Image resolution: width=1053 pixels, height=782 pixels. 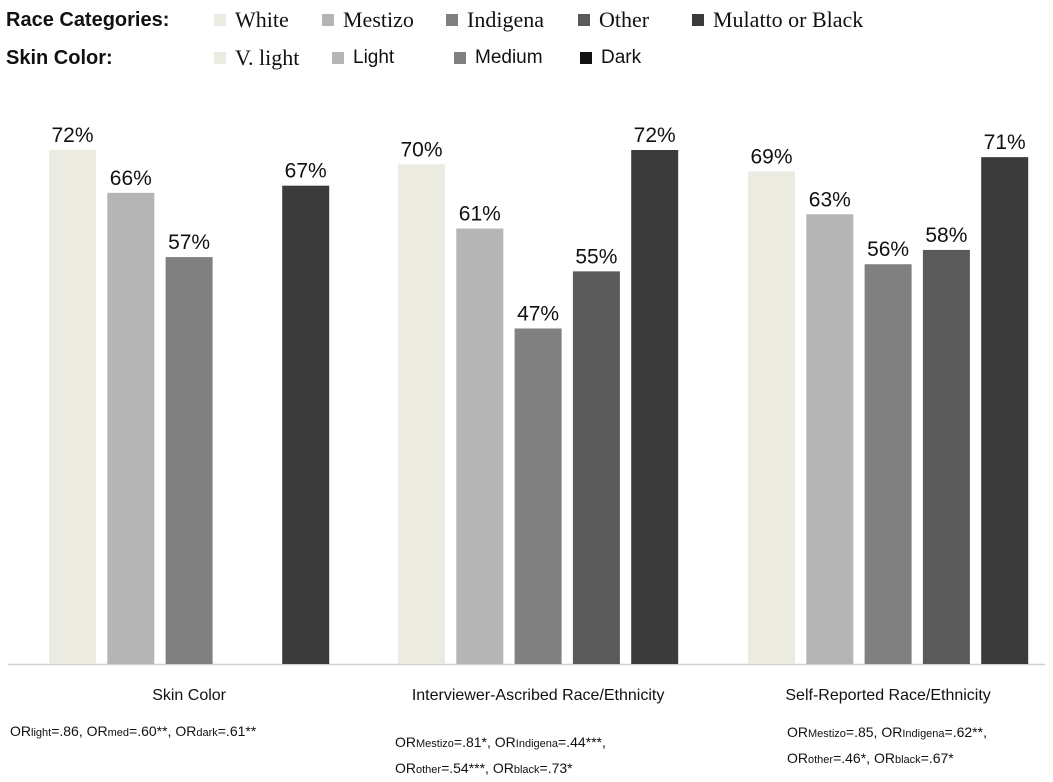 What do you see at coordinates (946, 235) in the screenshot?
I see `bar-value-label: 58%` at bounding box center [946, 235].